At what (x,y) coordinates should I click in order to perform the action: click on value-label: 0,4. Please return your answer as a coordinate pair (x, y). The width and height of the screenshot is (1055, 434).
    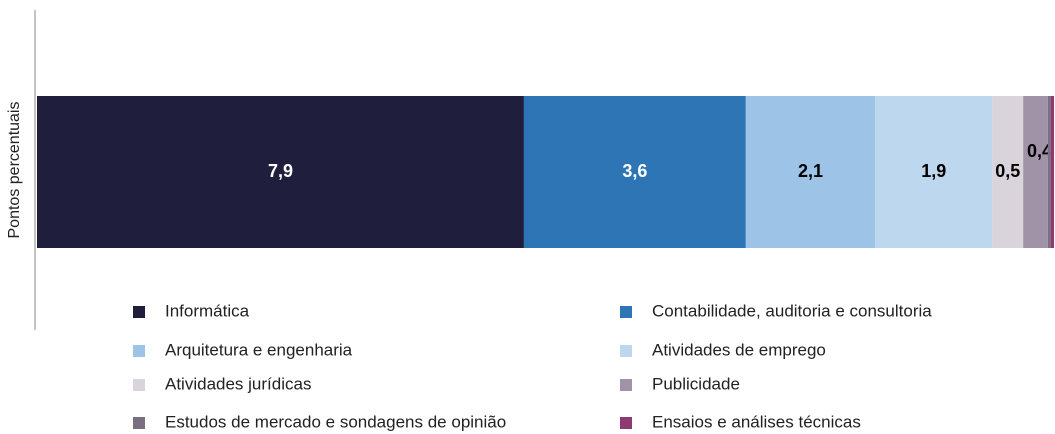
    Looking at the image, I should click on (1039, 151).